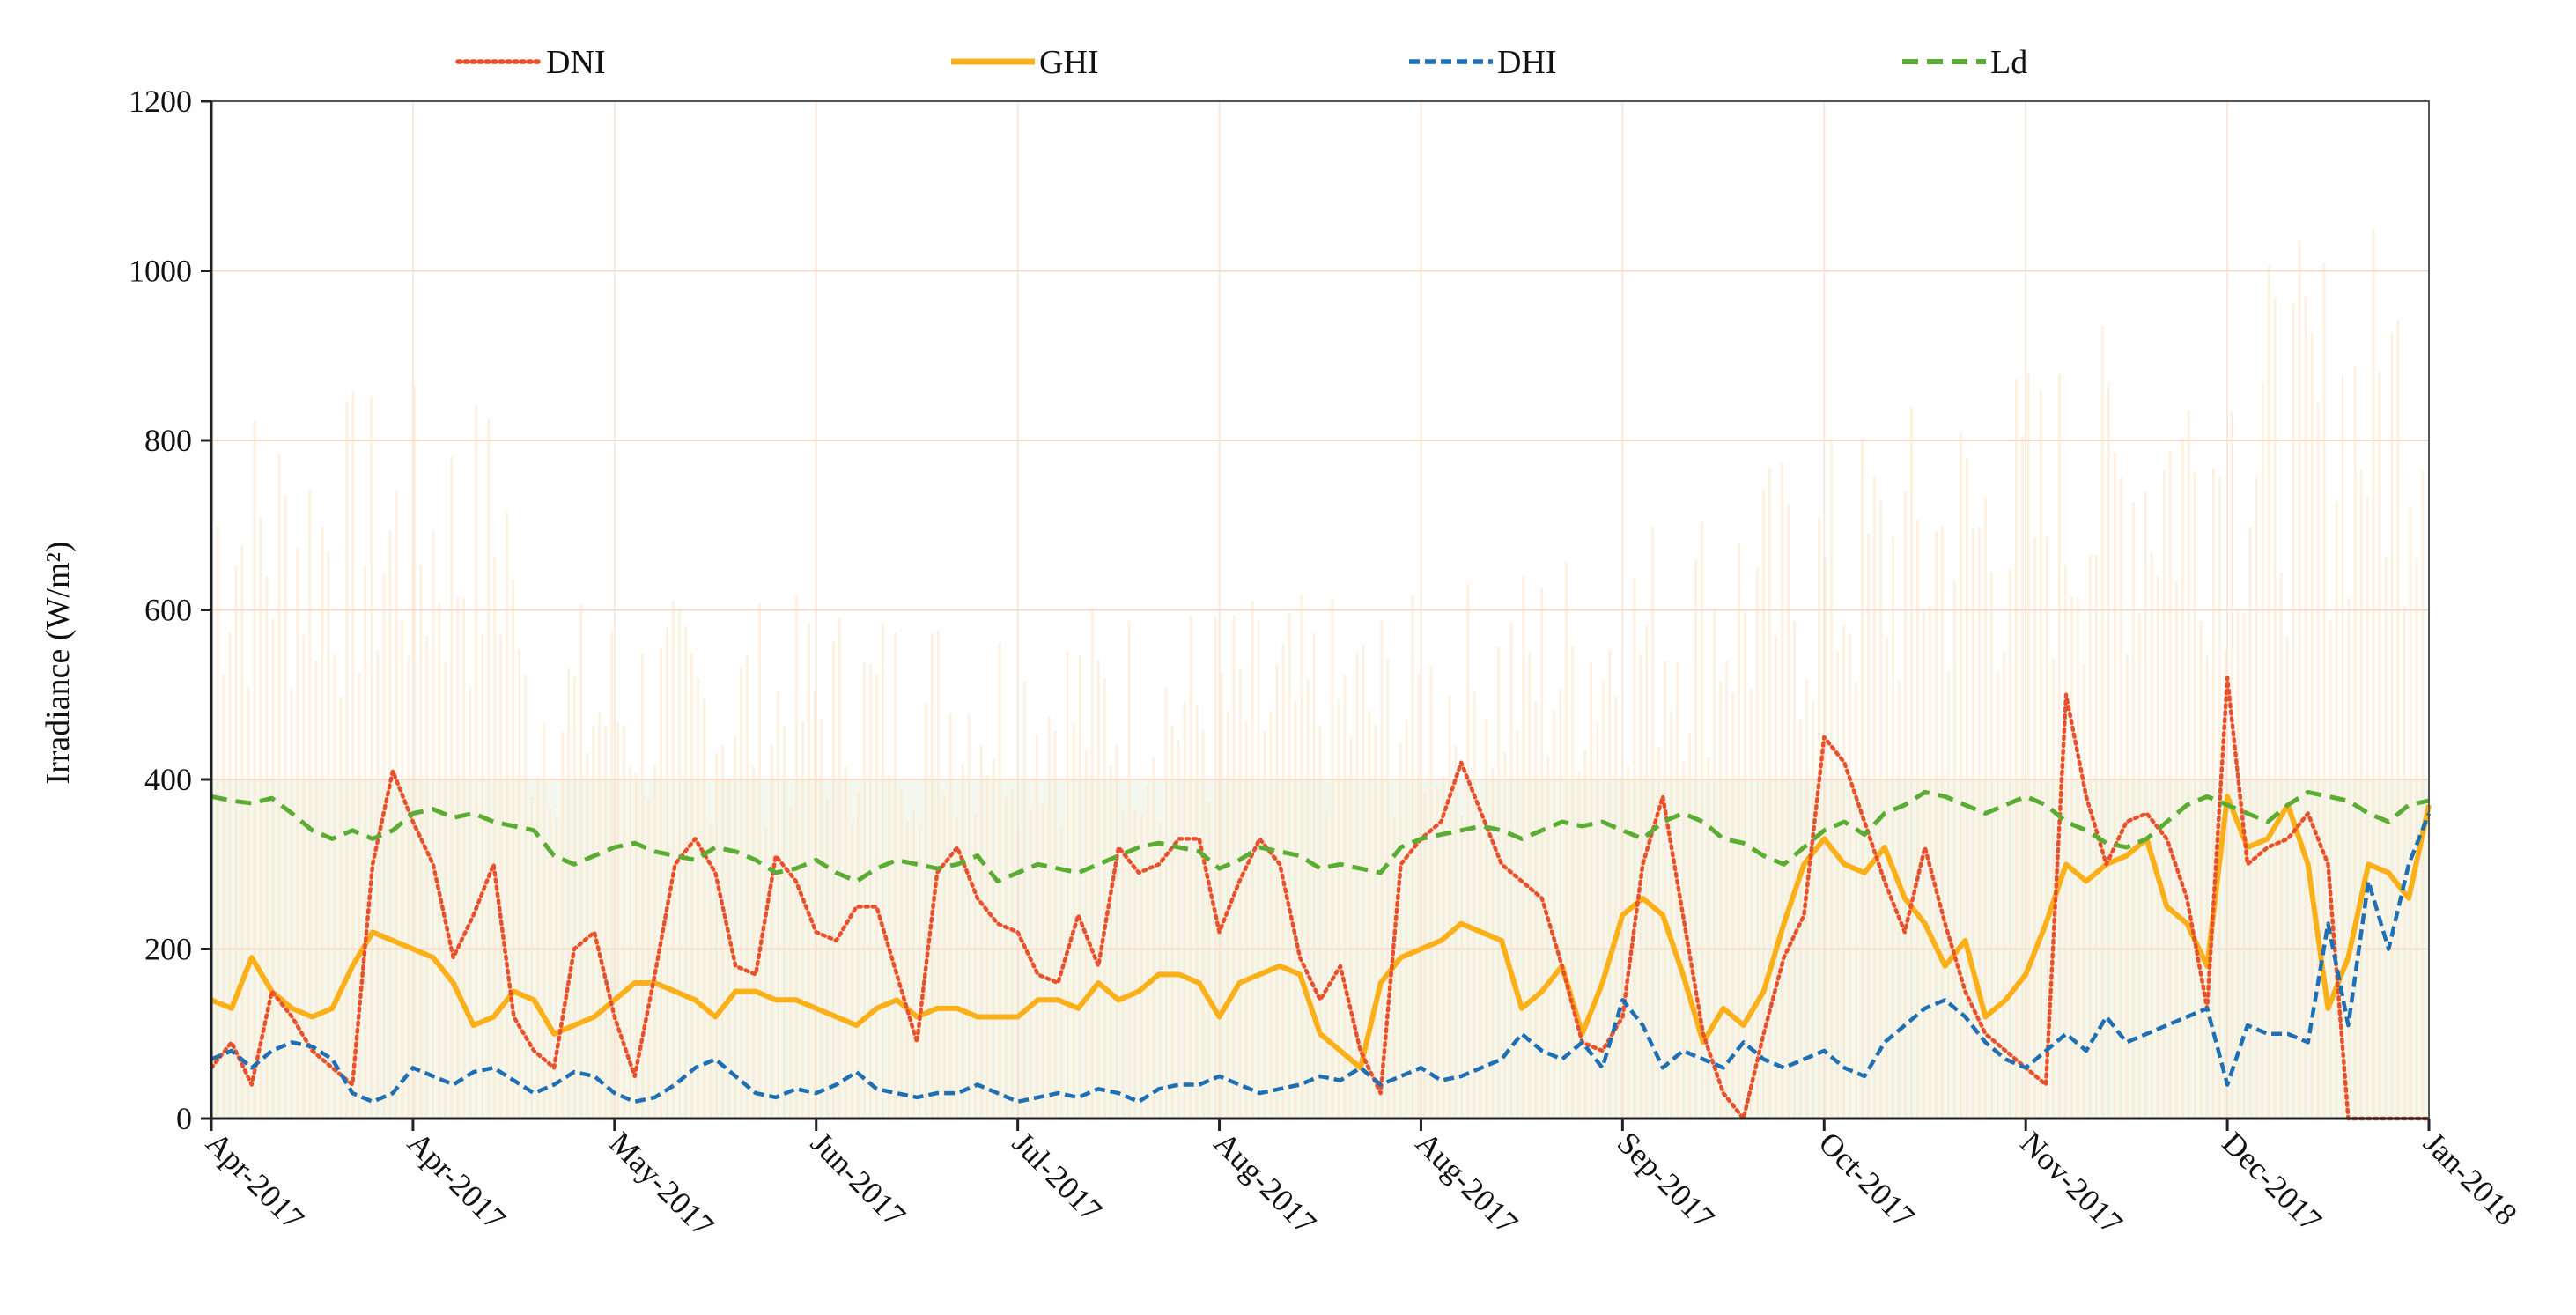 The image size is (2576, 1315). I want to click on legend-item-ghi: GHI, so click(1025, 62).